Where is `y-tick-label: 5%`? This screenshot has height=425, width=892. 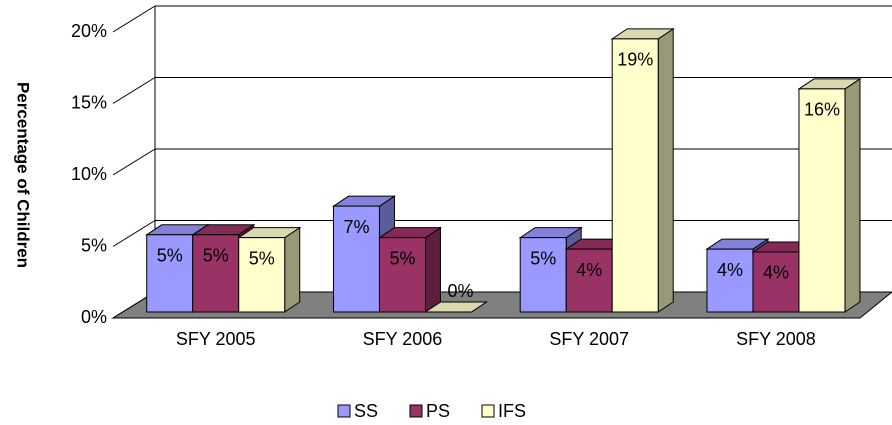
y-tick-label: 5% is located at coordinates (94, 245).